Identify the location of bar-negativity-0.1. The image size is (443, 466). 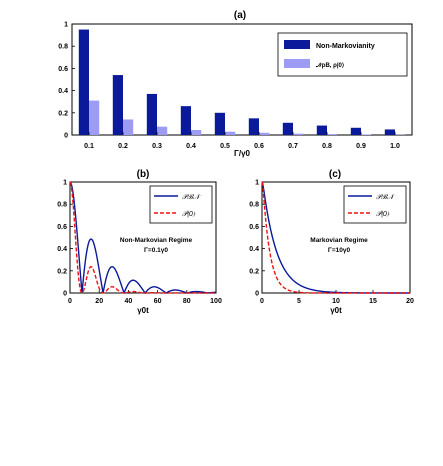
(94, 117).